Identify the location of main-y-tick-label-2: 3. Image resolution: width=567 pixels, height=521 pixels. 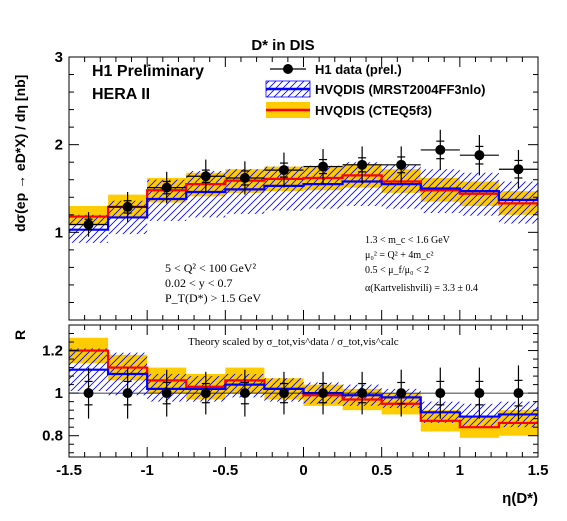
(59, 57).